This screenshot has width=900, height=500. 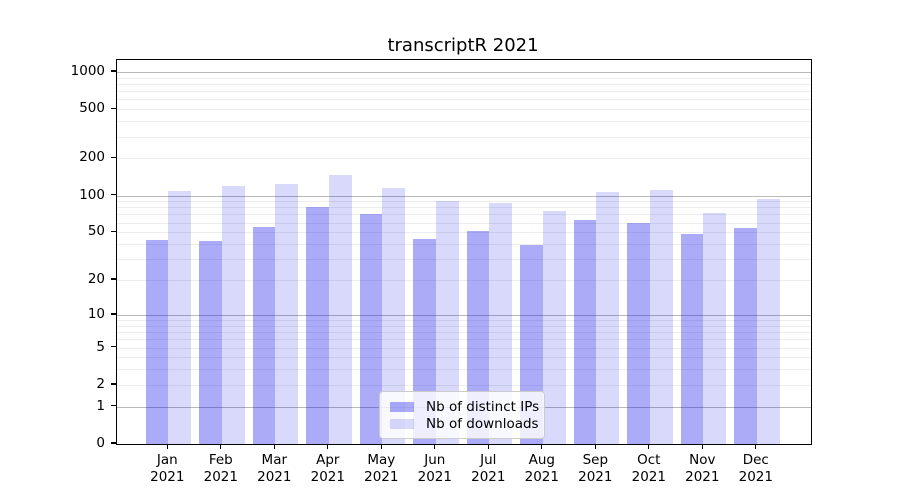 What do you see at coordinates (100, 405) in the screenshot?
I see `y-axis-tick-label: 1` at bounding box center [100, 405].